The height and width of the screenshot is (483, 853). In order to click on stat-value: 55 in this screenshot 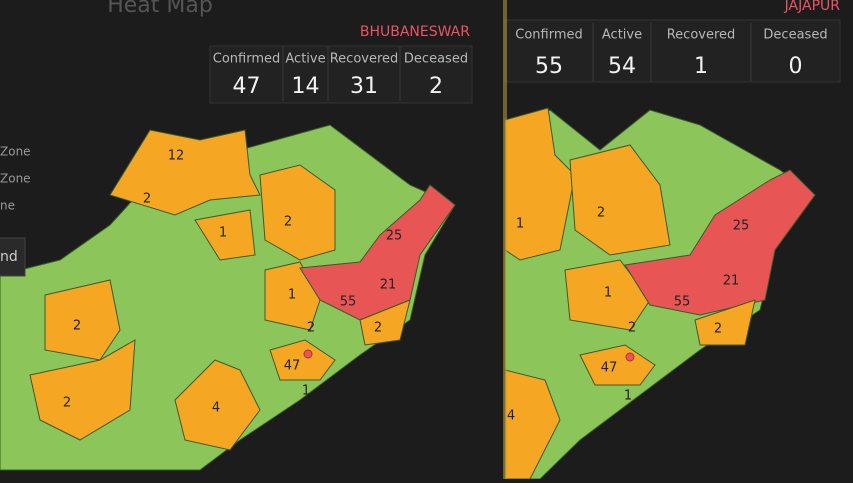, I will do `click(549, 66)`.